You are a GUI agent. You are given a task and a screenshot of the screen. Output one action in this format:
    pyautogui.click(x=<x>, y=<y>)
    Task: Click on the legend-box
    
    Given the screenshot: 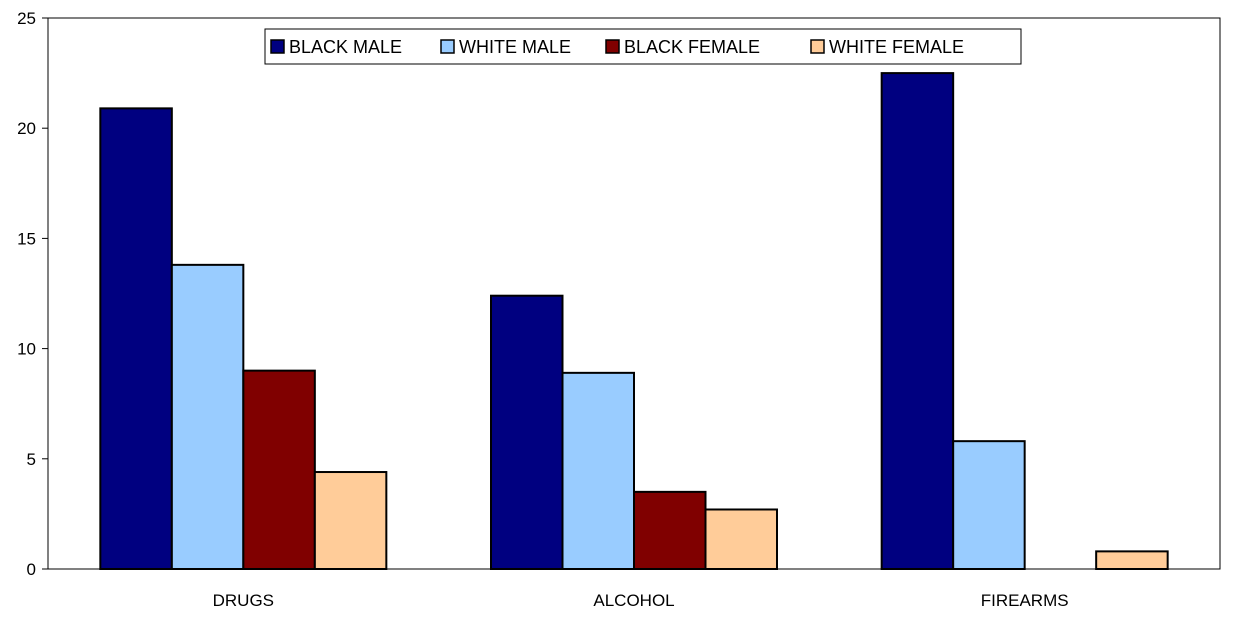 What is the action you would take?
    pyautogui.click(x=643, y=46)
    